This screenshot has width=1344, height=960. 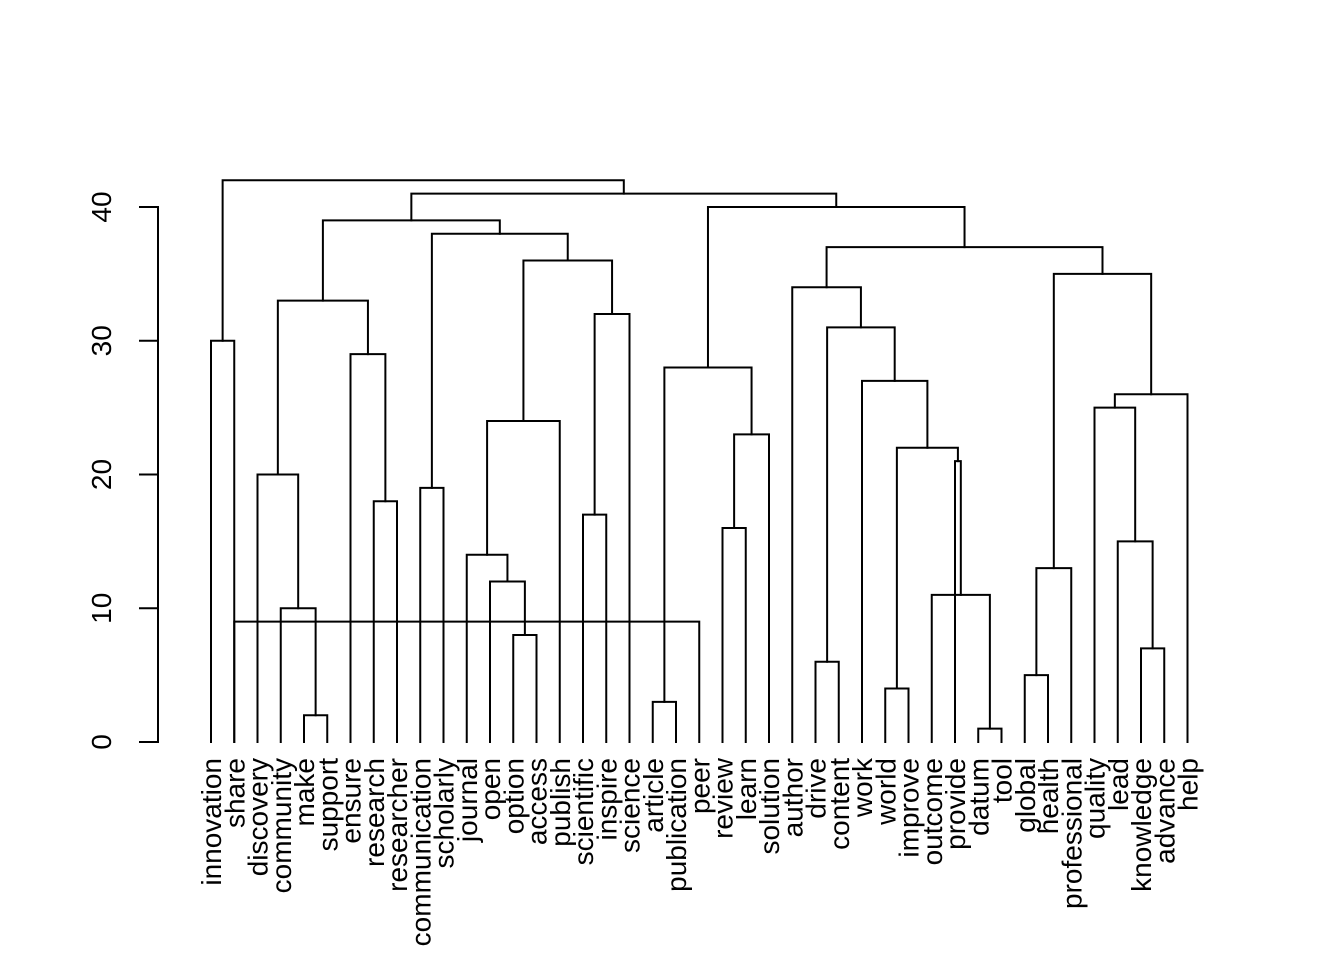 What do you see at coordinates (612, 528) in the screenshot?
I see `merge-branch-AF` at bounding box center [612, 528].